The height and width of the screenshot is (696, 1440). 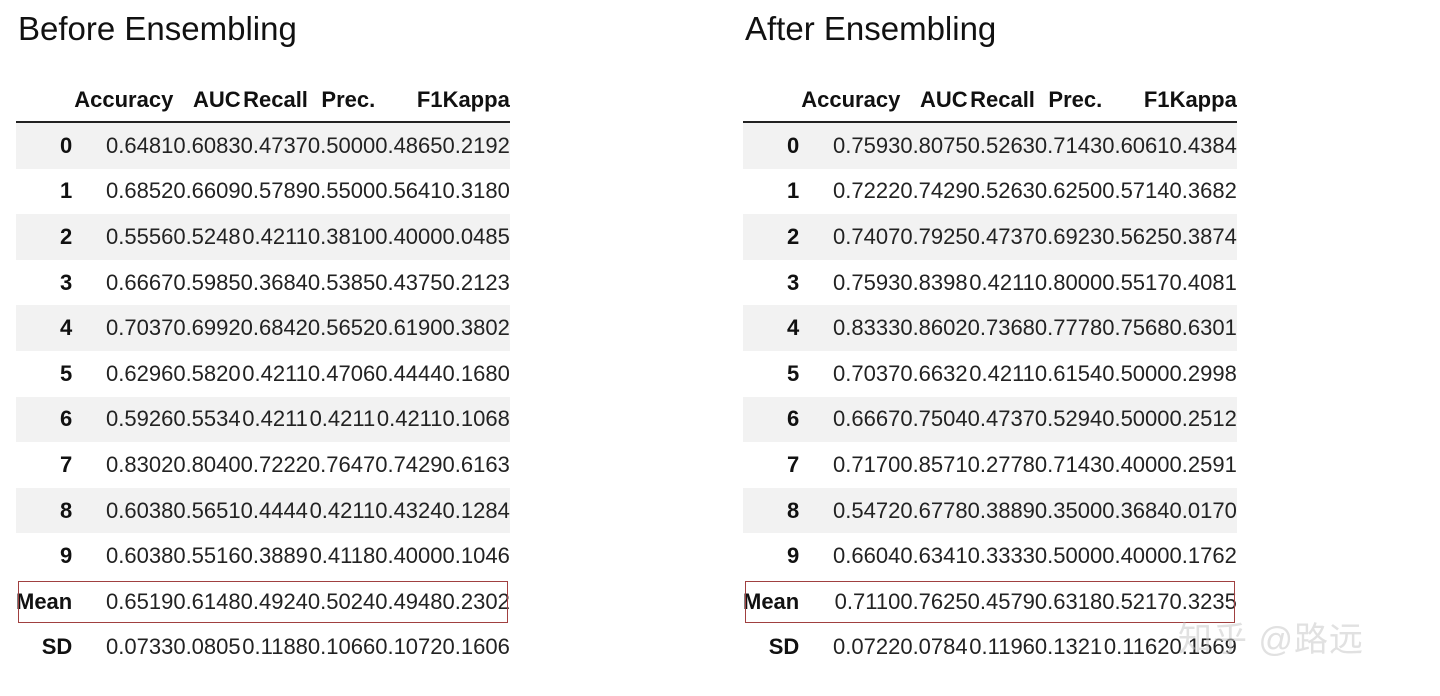 I want to click on cell-kappa: 0.0170, so click(x=1203, y=510).